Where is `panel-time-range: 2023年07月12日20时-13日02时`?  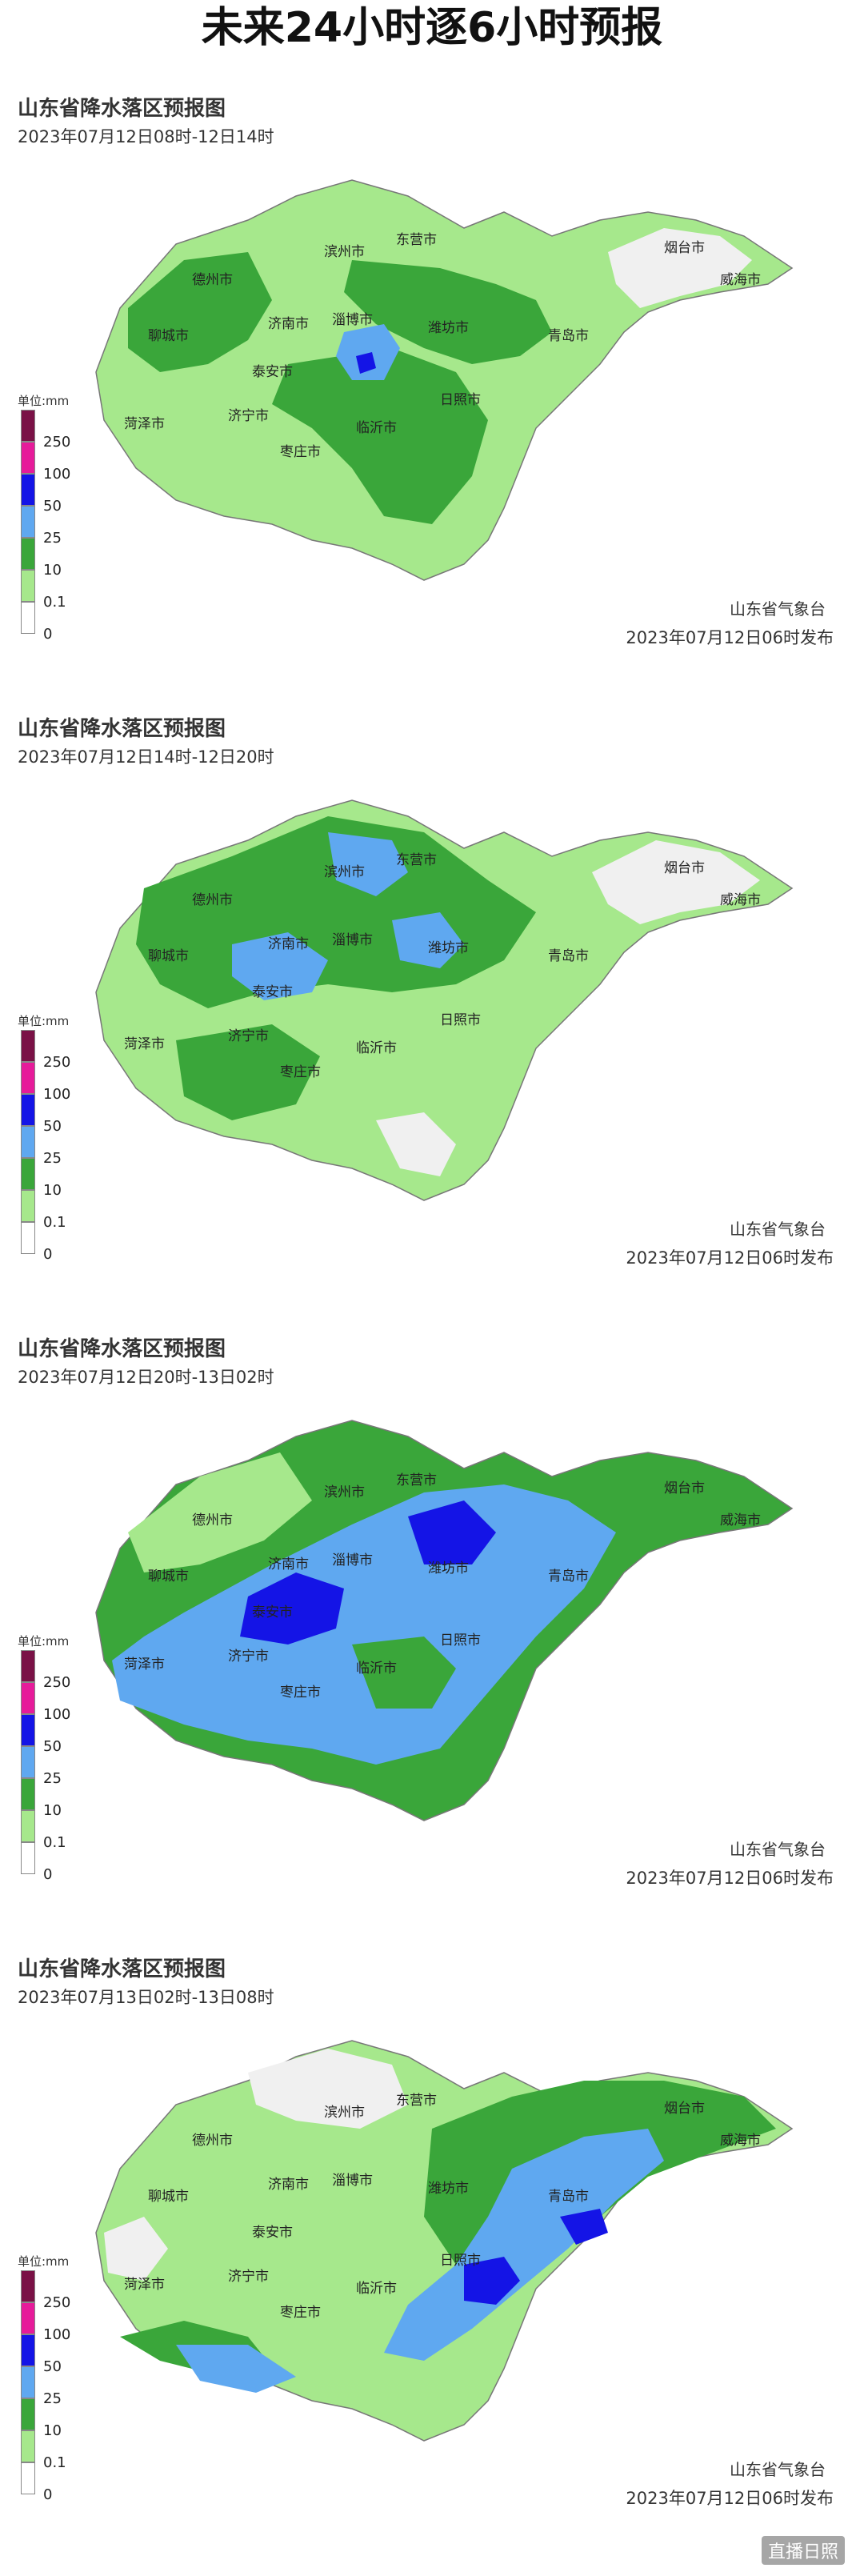
panel-time-range: 2023年07月12日20时-13日02时 is located at coordinates (146, 1377).